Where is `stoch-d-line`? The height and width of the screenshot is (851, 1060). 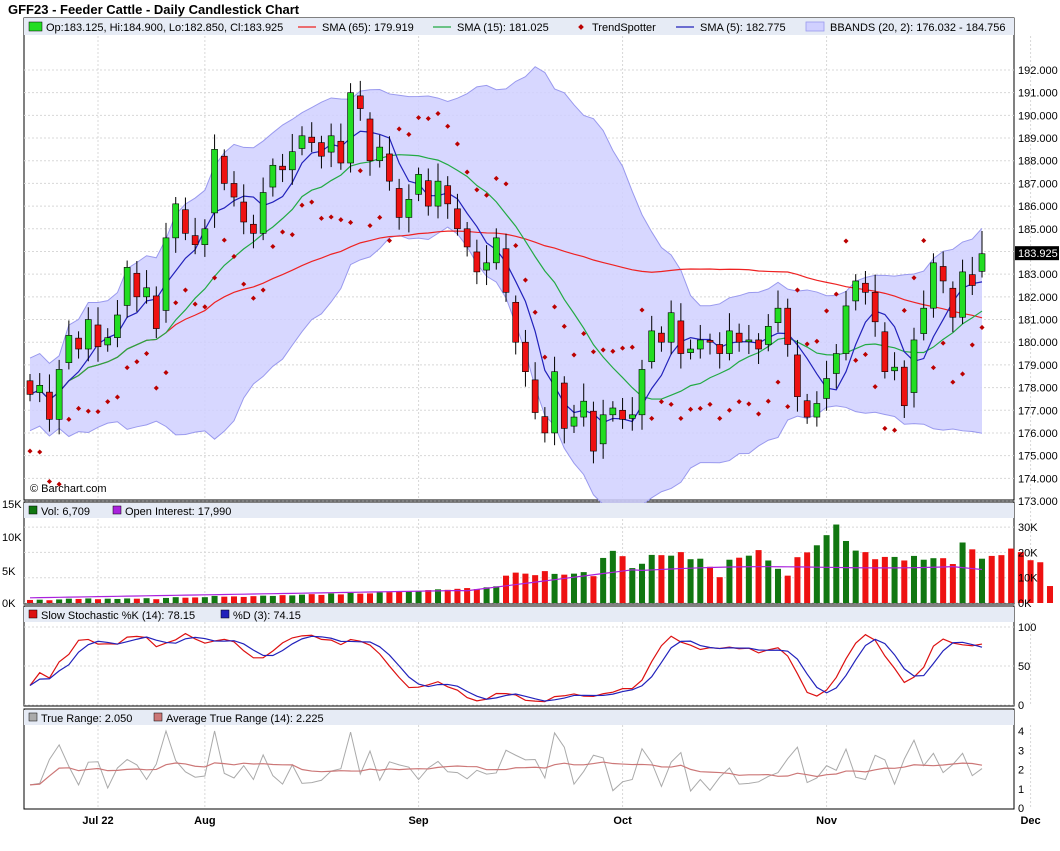
stoch-d-line is located at coordinates (506, 668).